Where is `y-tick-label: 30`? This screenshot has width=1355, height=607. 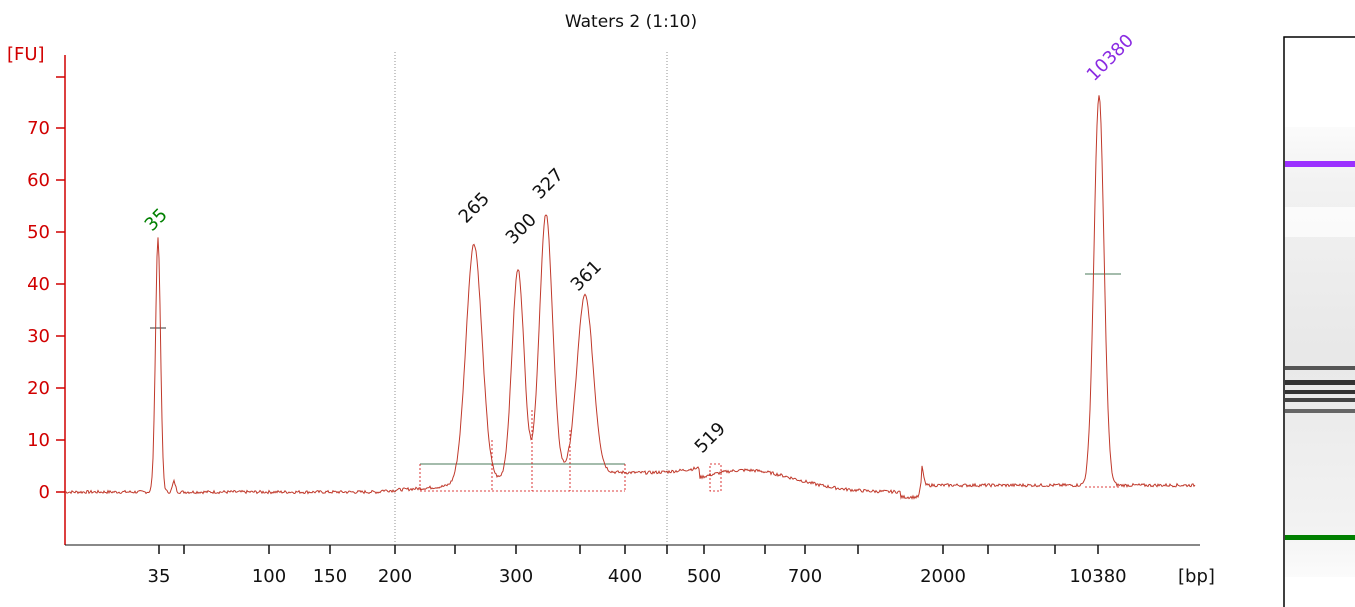 y-tick-label: 30 is located at coordinates (38, 336).